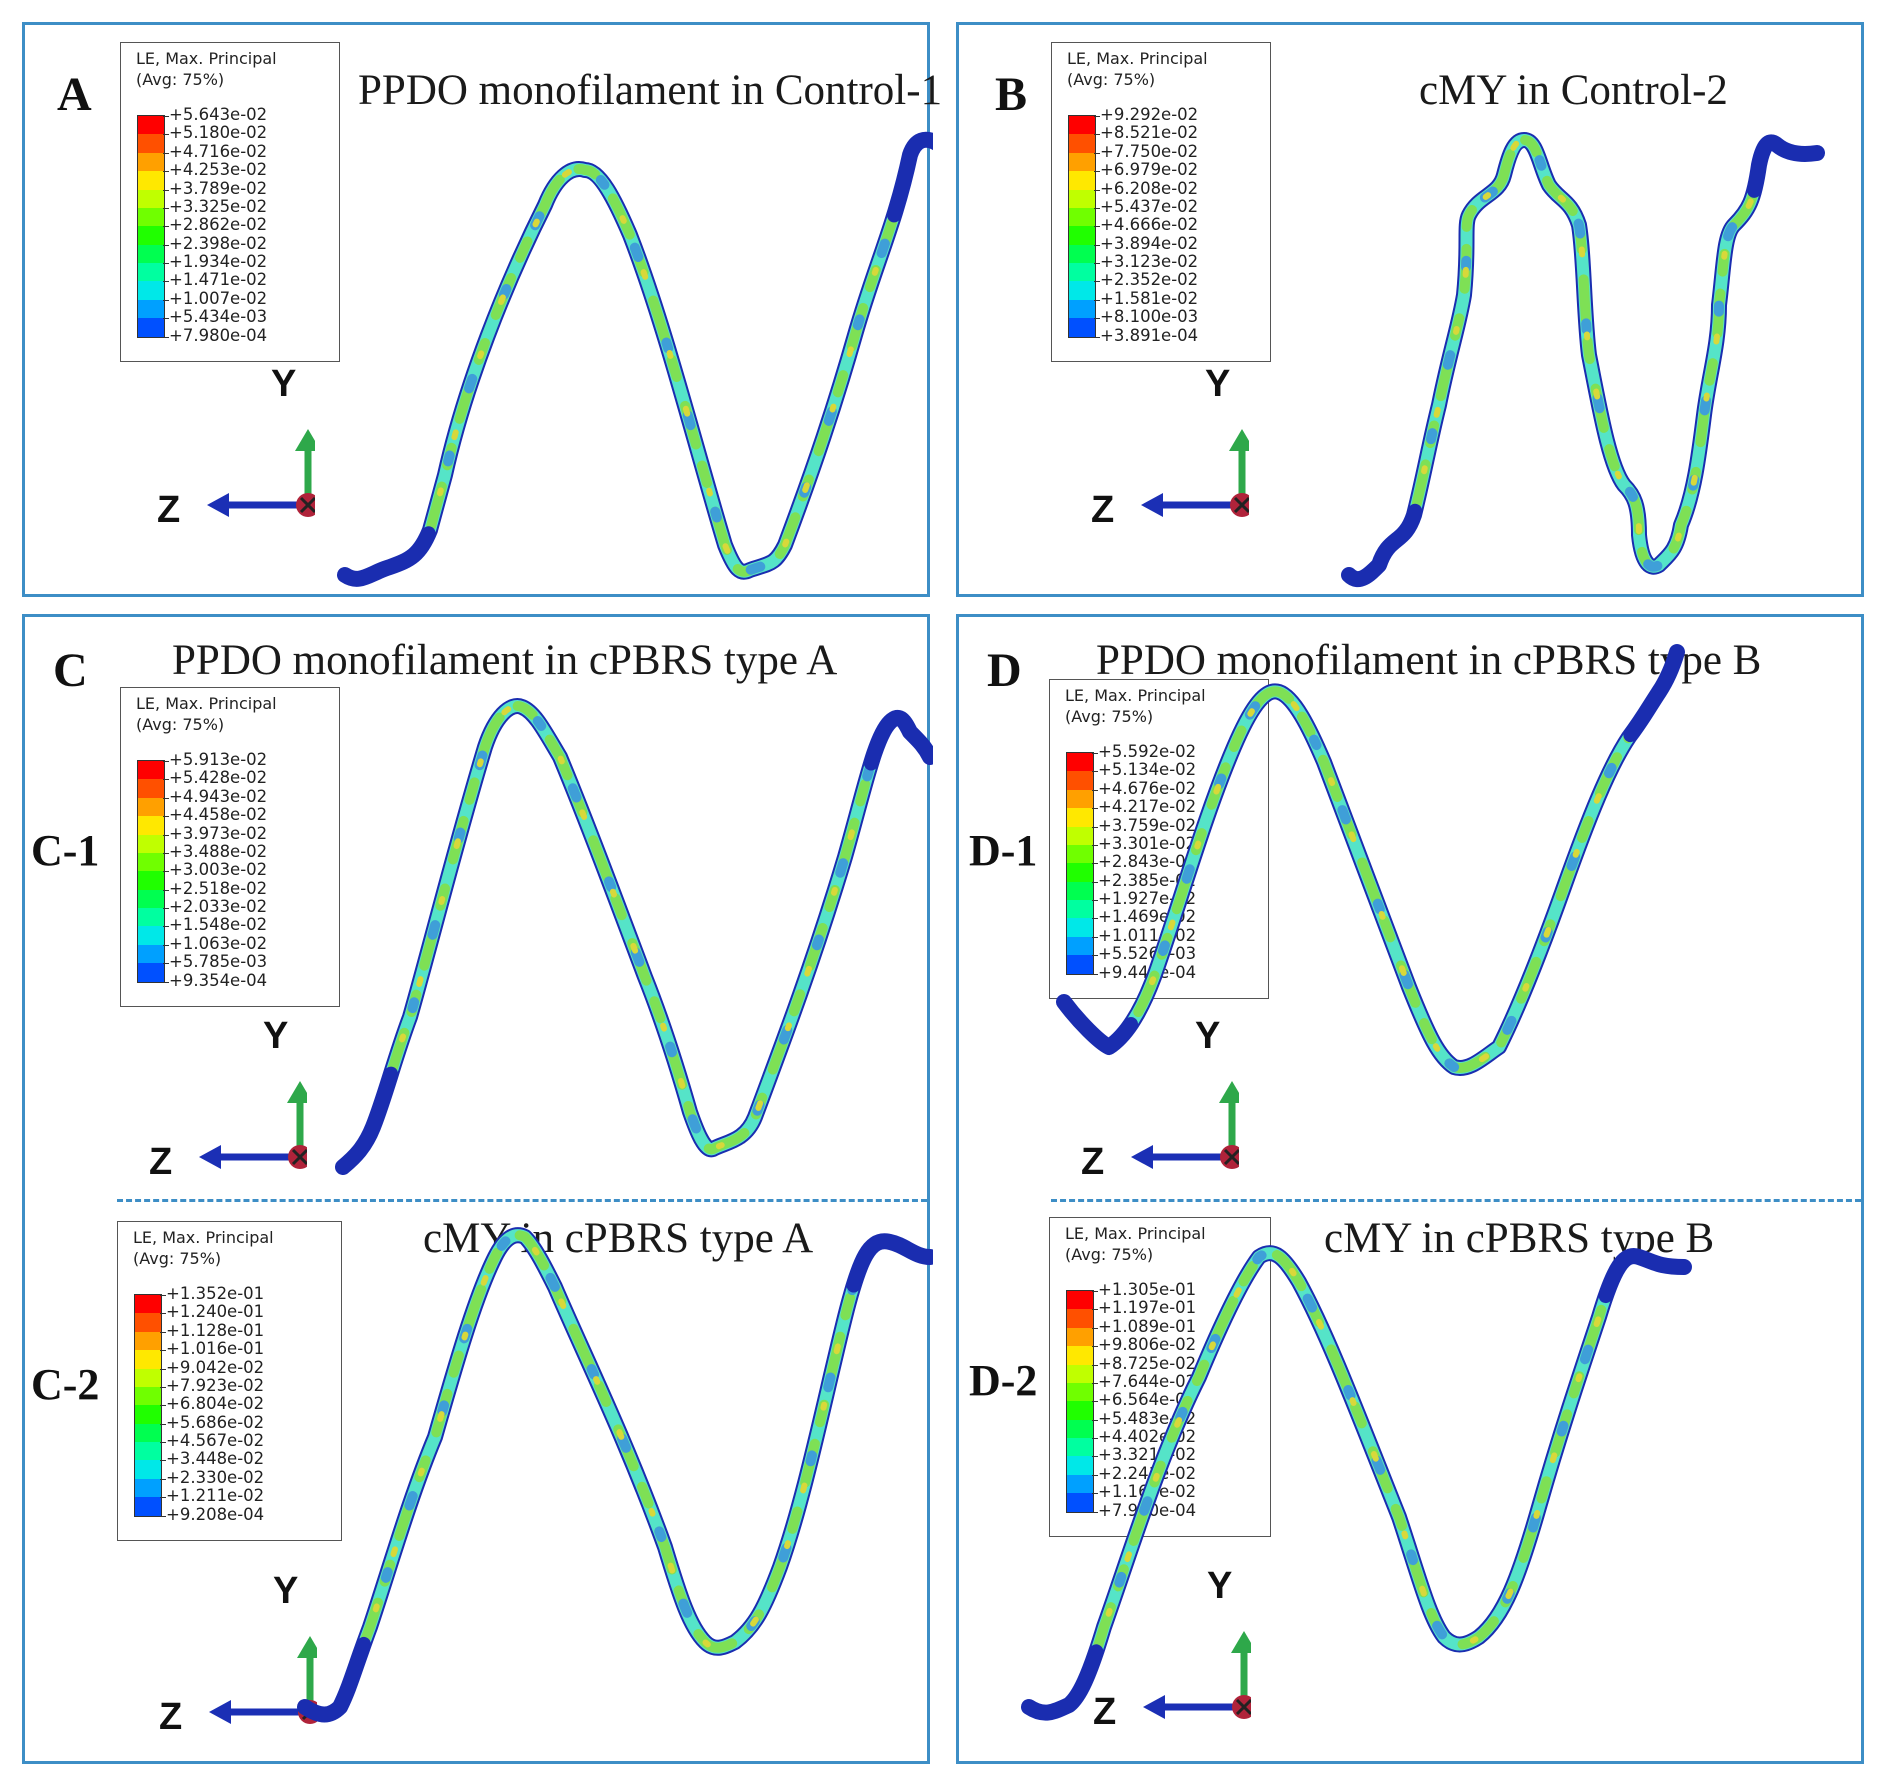 The image size is (1878, 1776). I want to click on legend-value: +3.003e-02, so click(218, 870).